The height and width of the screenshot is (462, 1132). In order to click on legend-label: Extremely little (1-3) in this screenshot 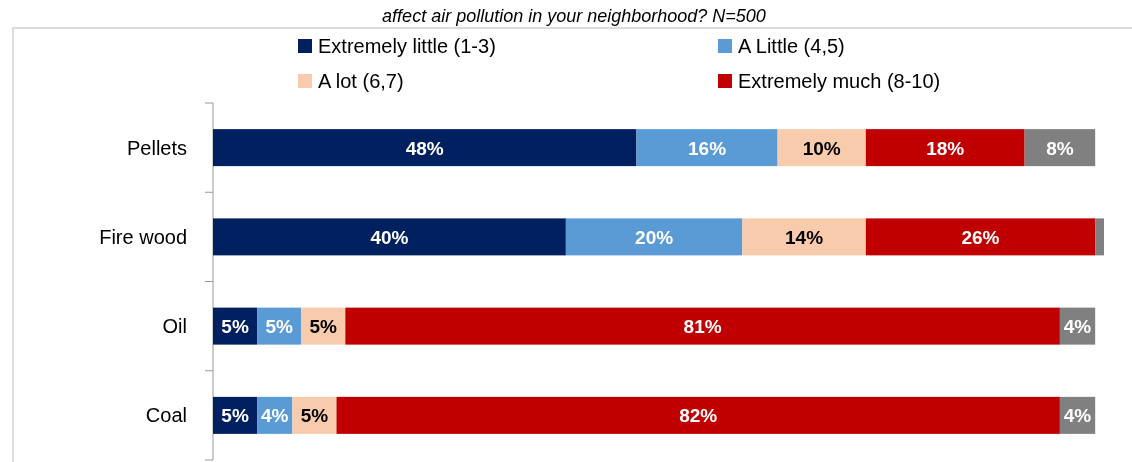, I will do `click(407, 46)`.